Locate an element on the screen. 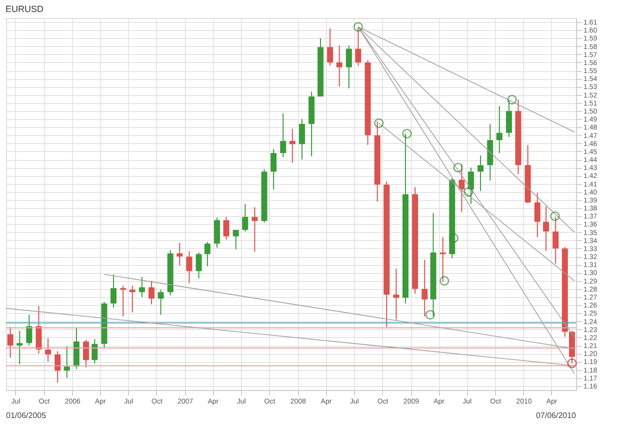  text: 07/06/2010 is located at coordinates (556, 415).